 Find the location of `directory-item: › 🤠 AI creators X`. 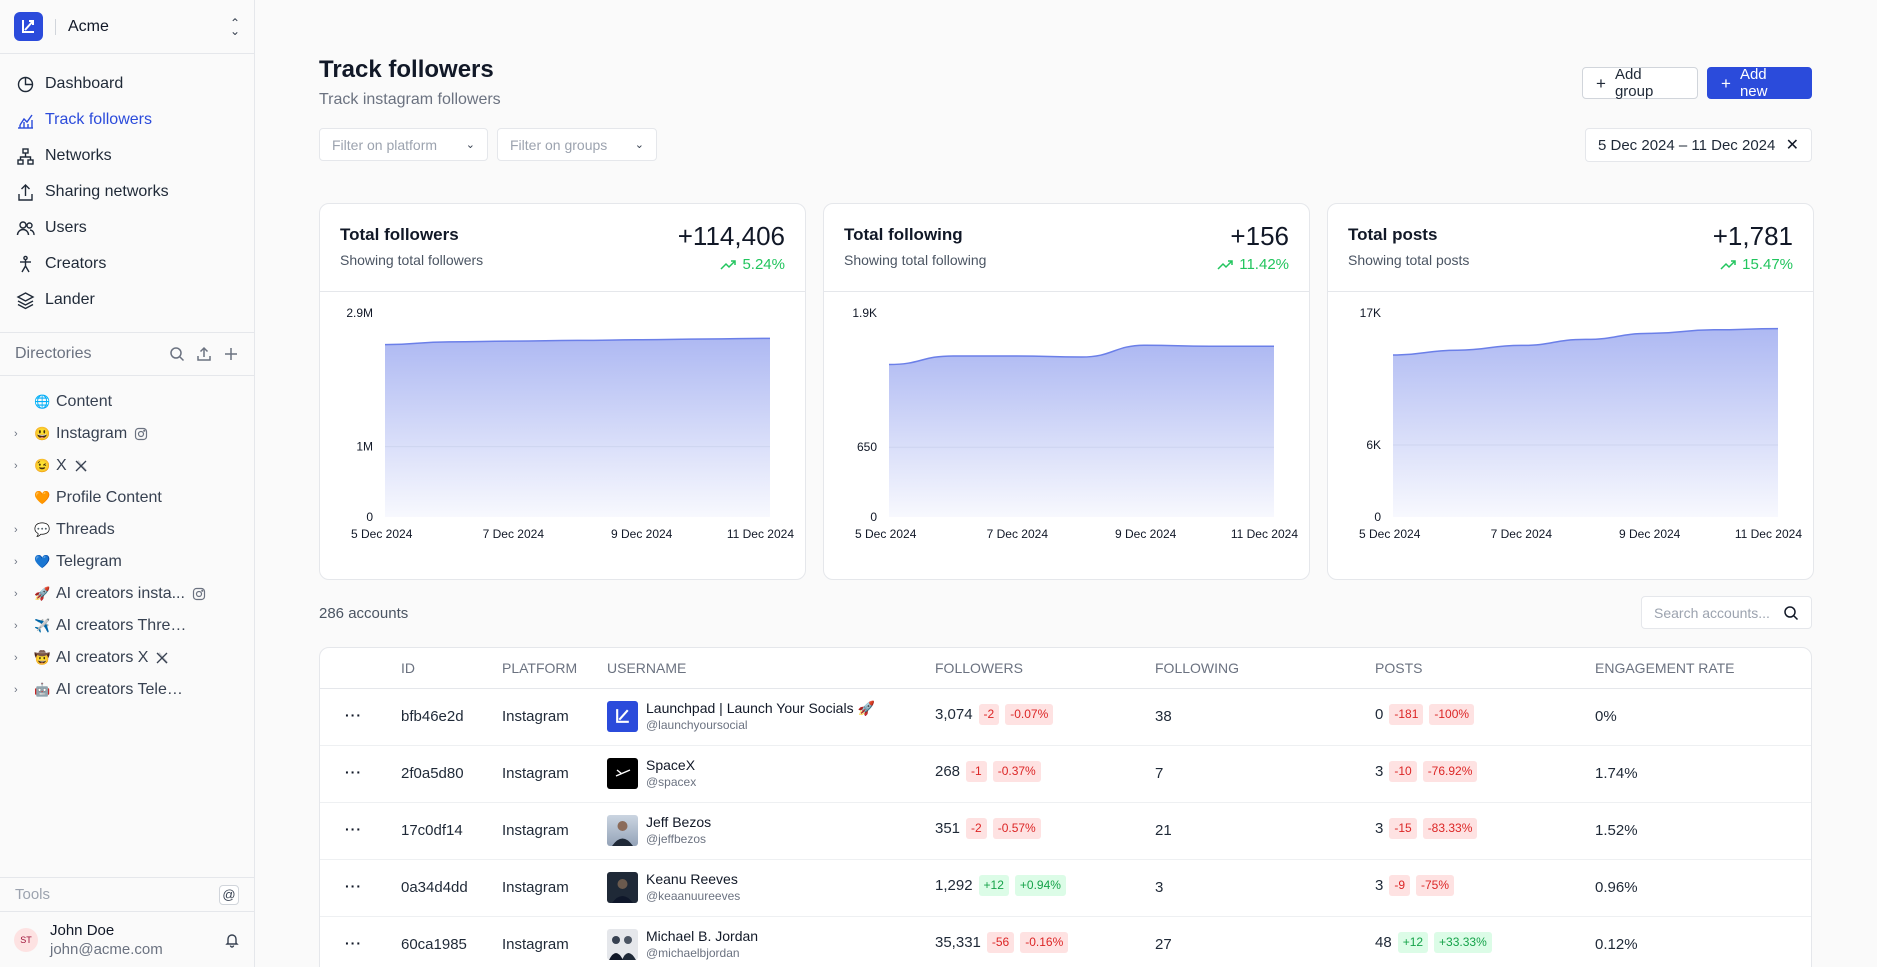

directory-item: › 🤠 AI creators X is located at coordinates (127, 658).